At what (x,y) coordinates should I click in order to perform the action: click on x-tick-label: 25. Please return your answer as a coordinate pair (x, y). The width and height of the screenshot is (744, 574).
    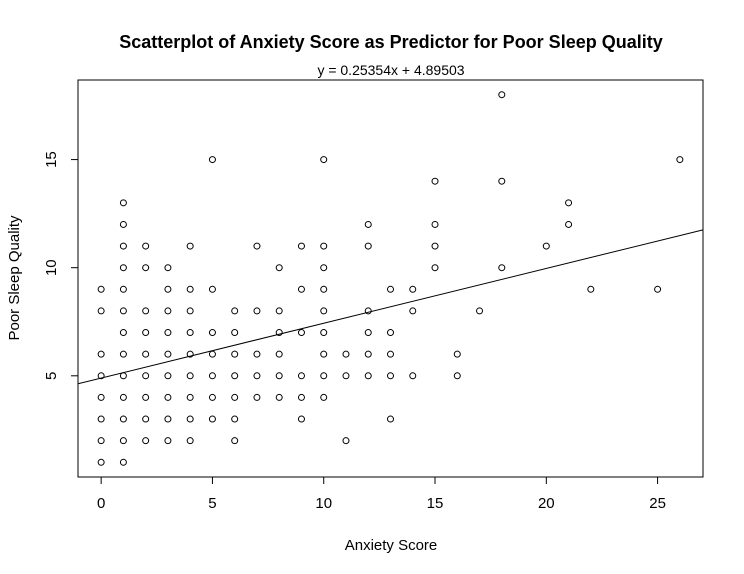
    Looking at the image, I should click on (657, 503).